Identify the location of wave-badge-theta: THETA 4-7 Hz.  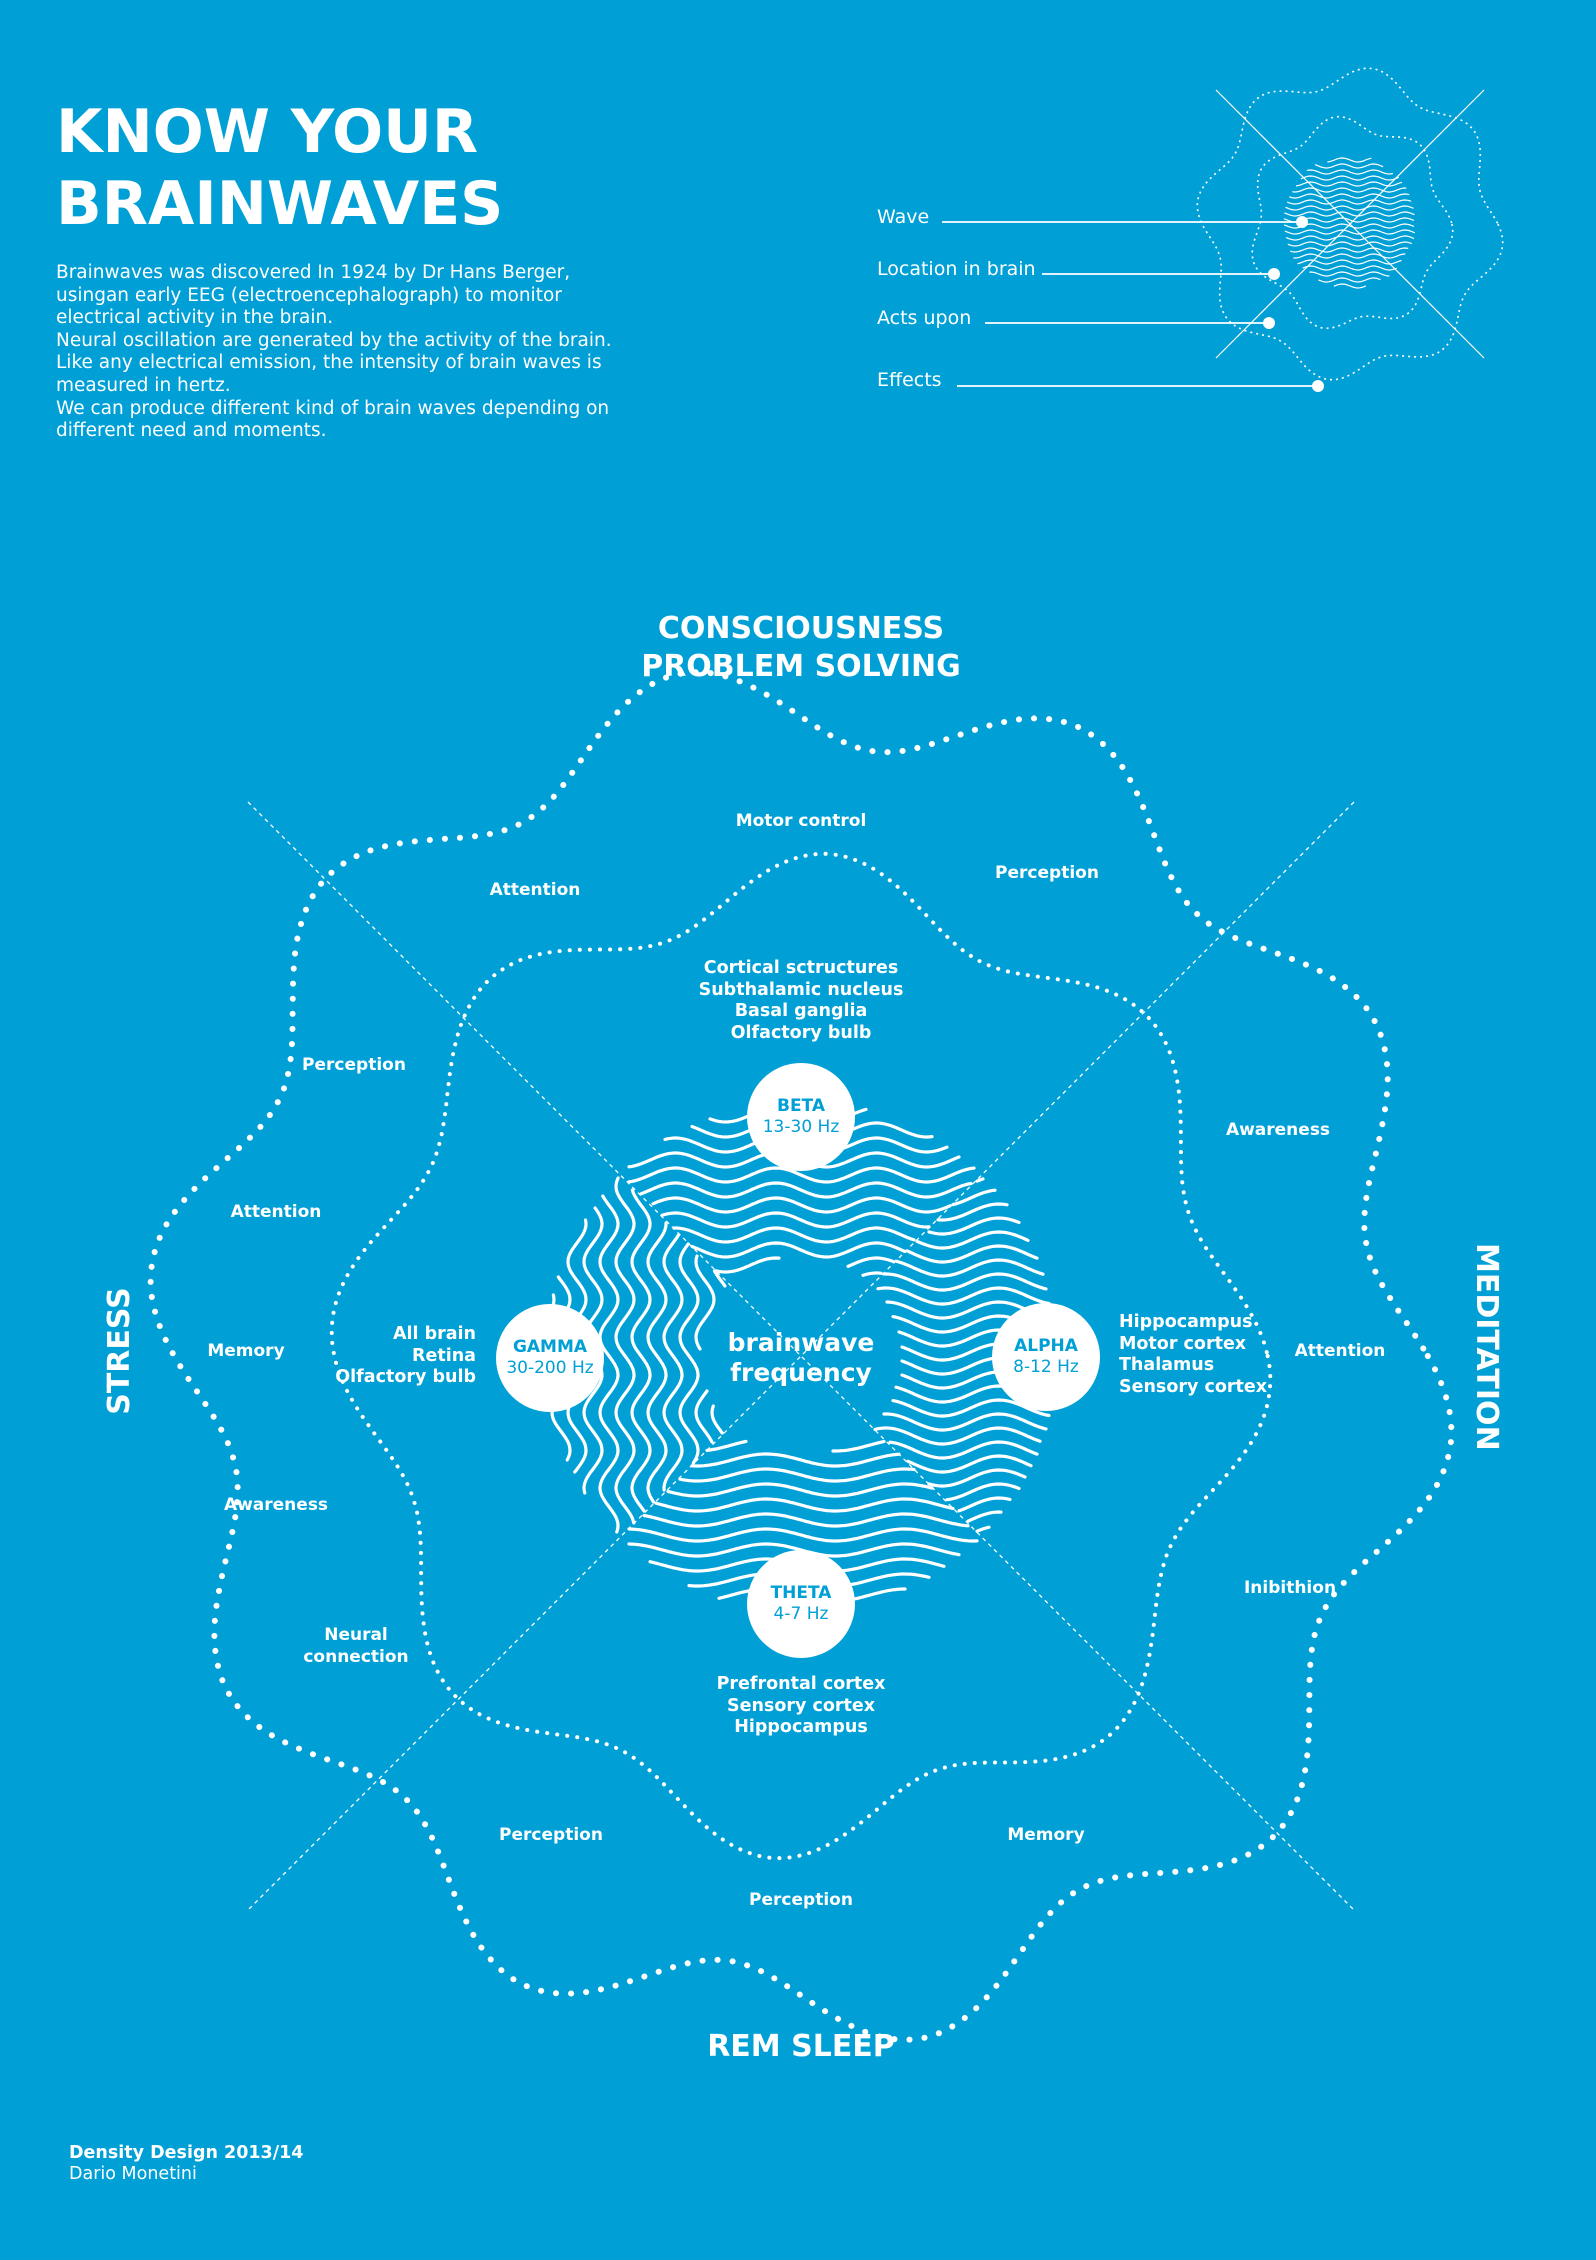
(801, 1604).